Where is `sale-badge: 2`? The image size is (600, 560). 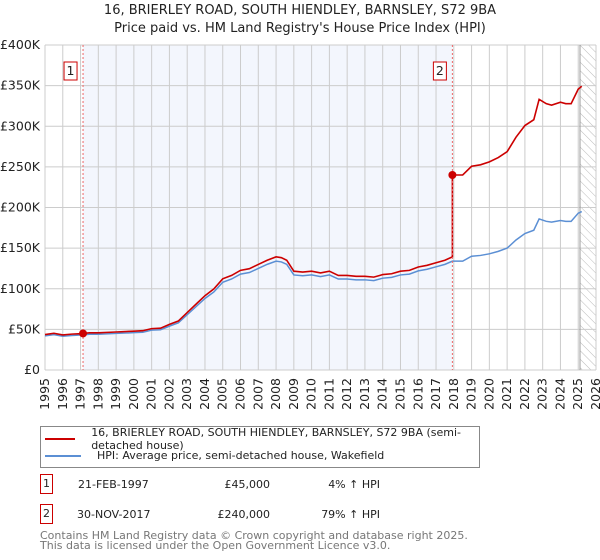 sale-badge: 2 is located at coordinates (46, 514).